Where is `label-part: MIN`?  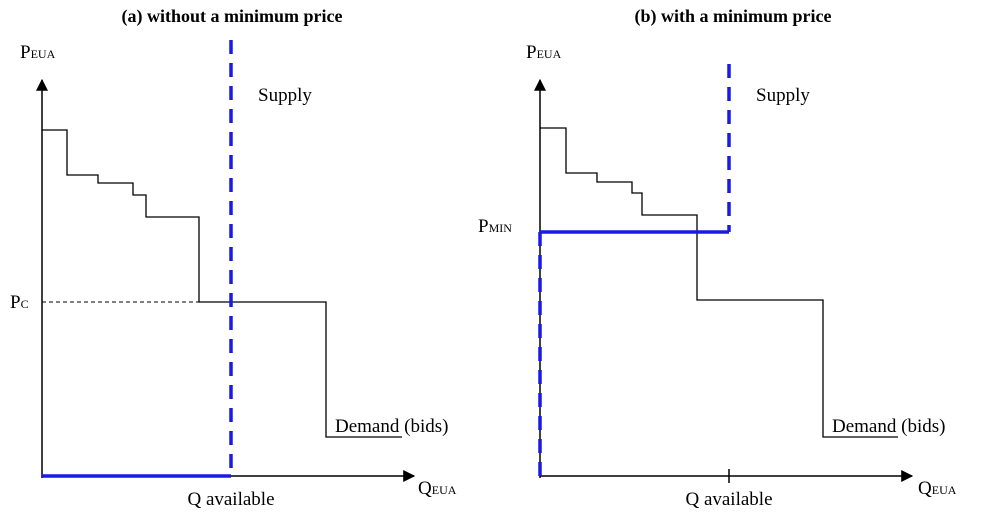
label-part: MIN is located at coordinates (501, 228).